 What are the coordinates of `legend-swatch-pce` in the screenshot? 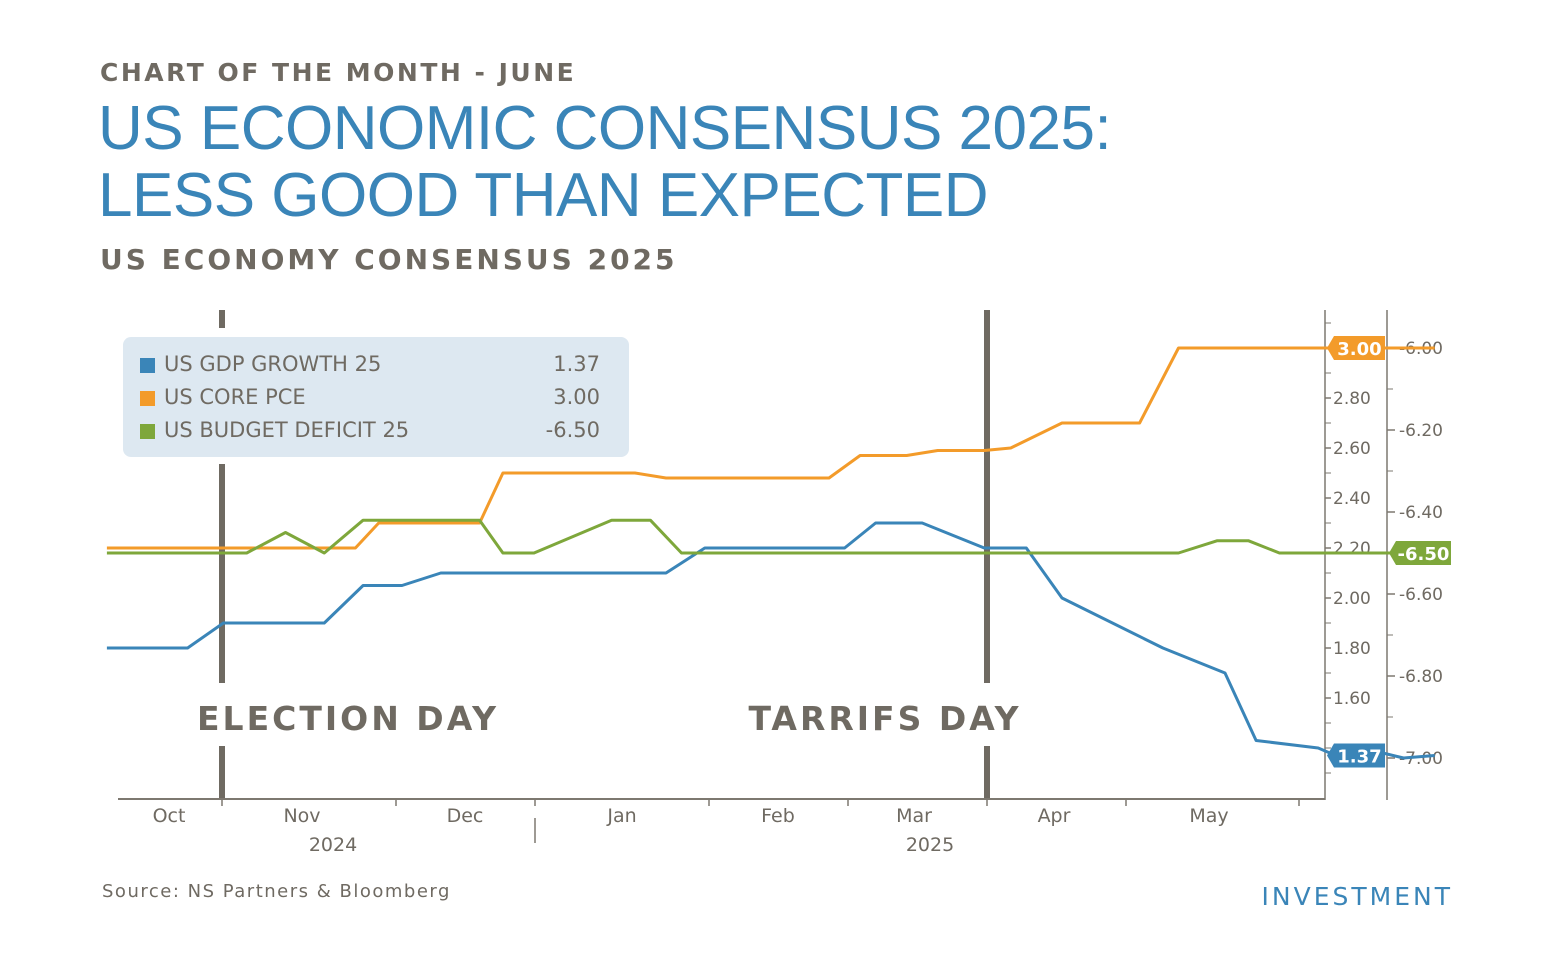 It's located at (147, 398).